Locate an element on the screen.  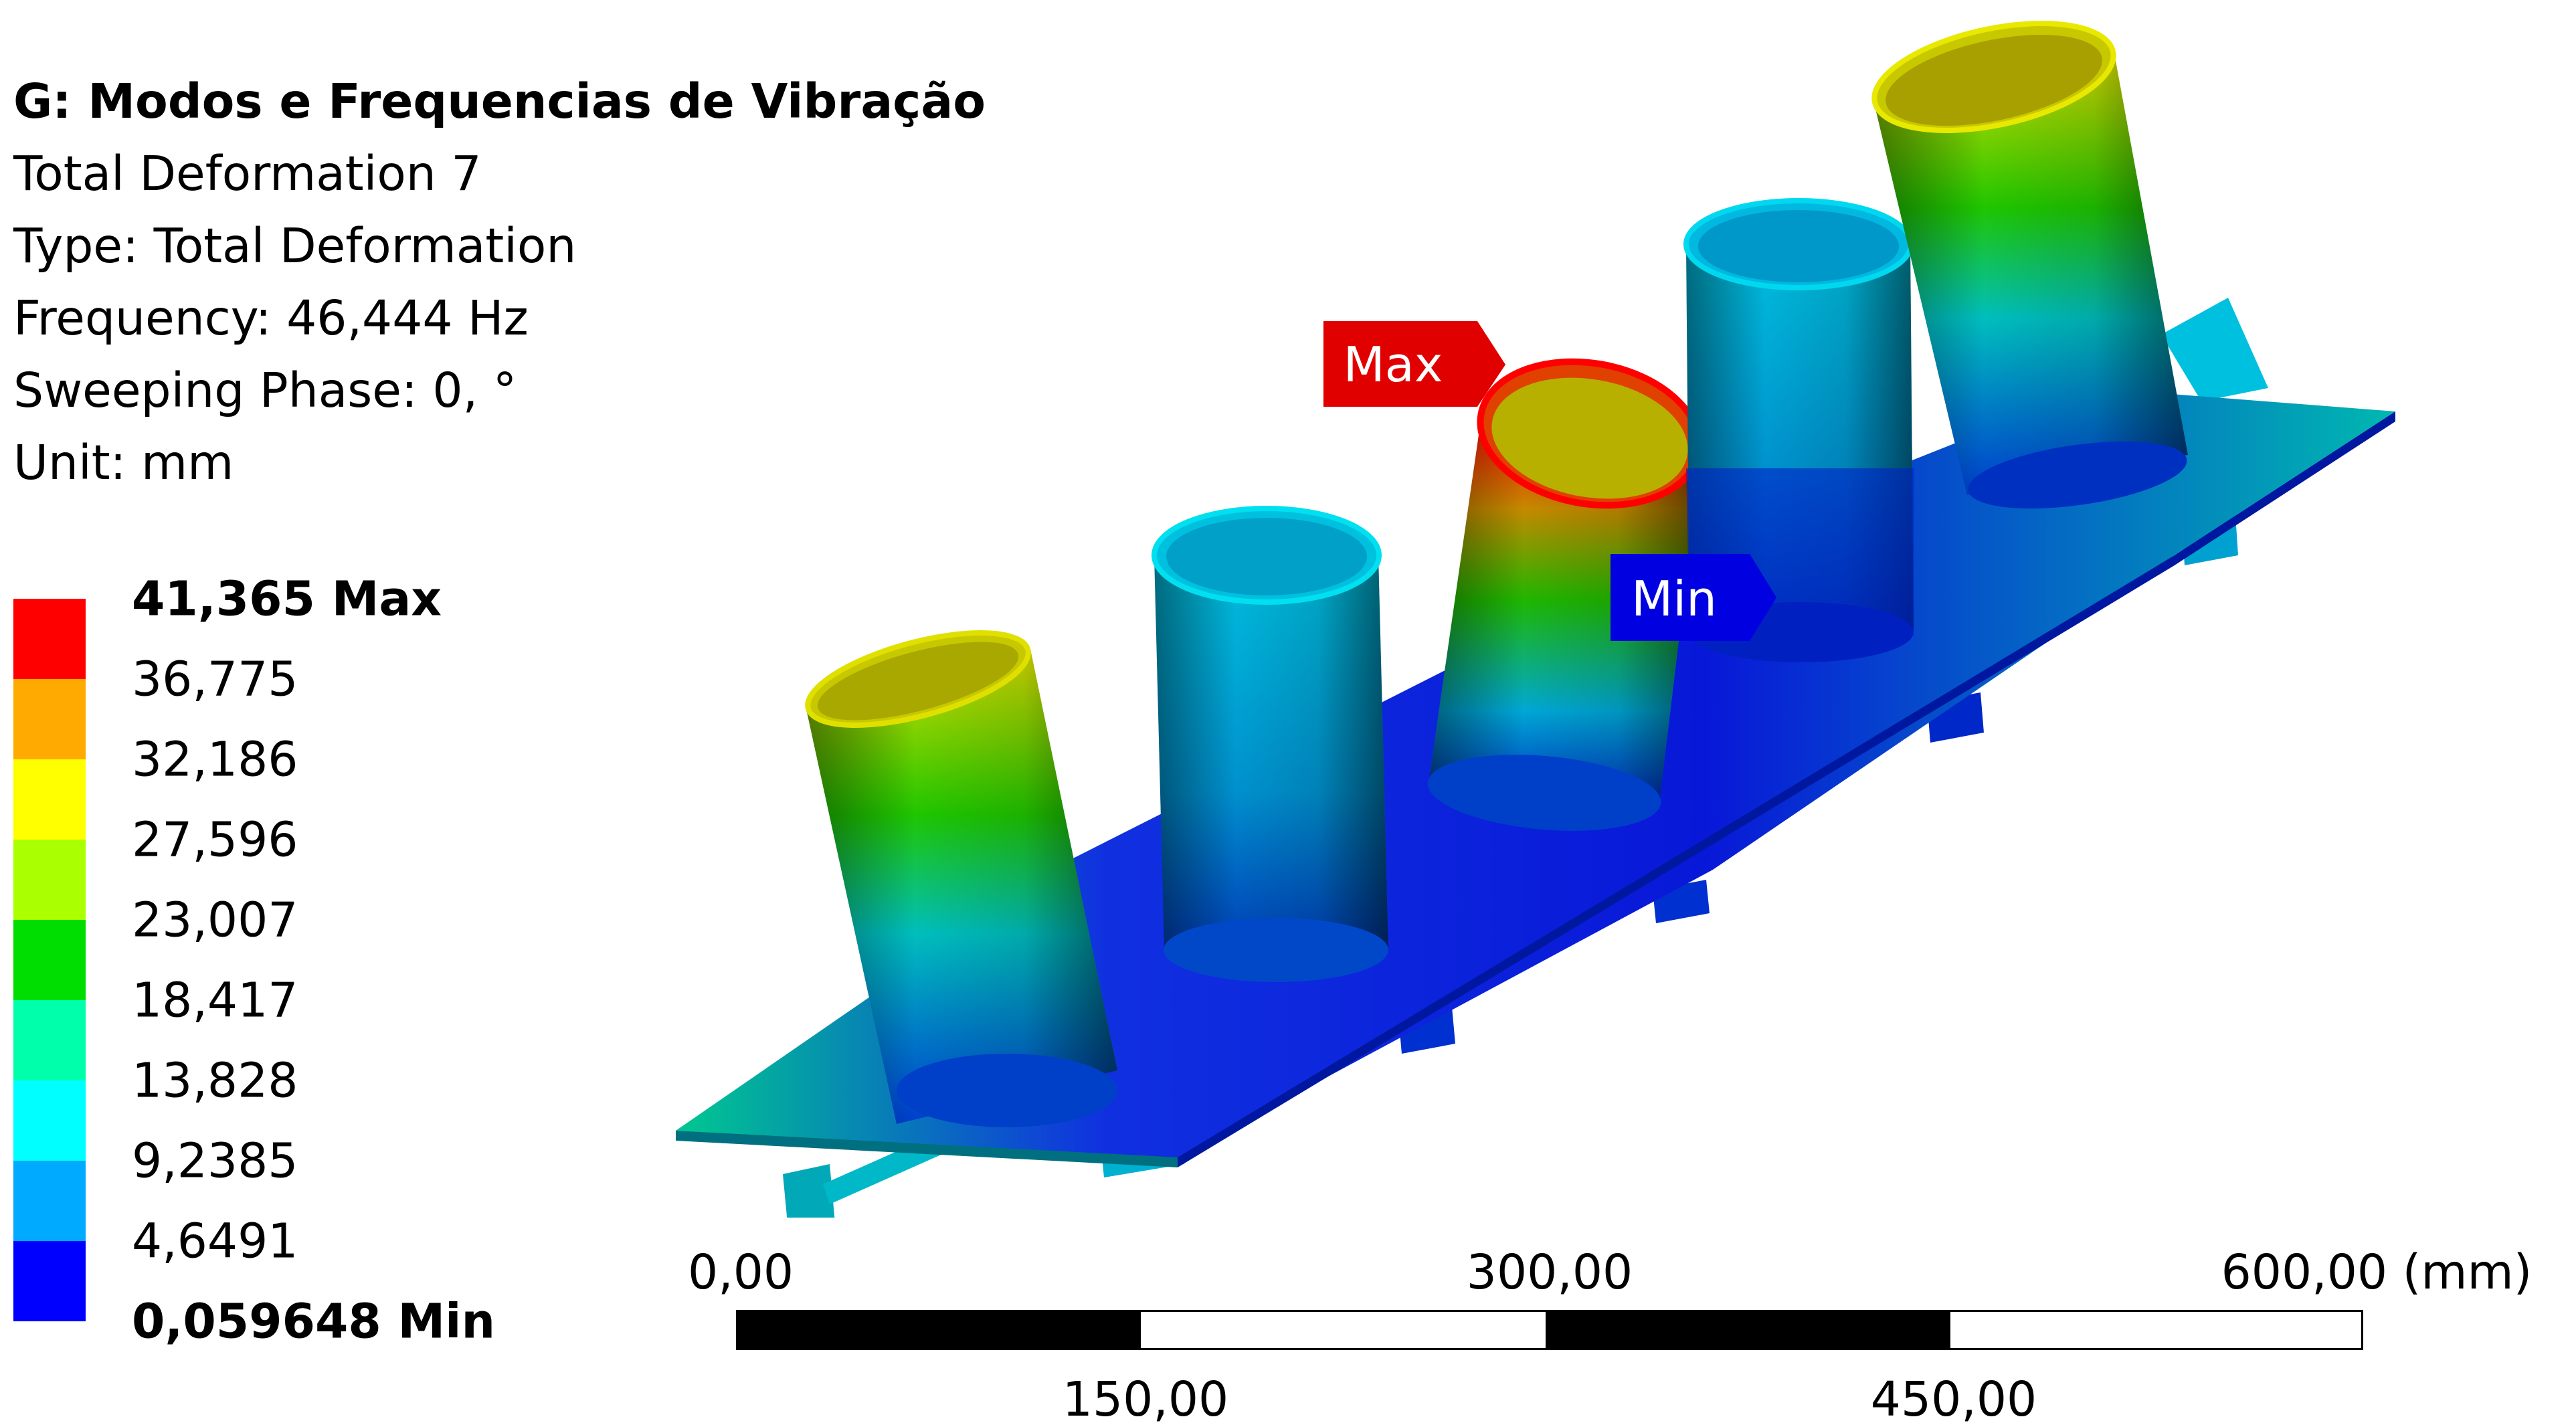
result-name: Total Deformation 7 is located at coordinates (248, 173).